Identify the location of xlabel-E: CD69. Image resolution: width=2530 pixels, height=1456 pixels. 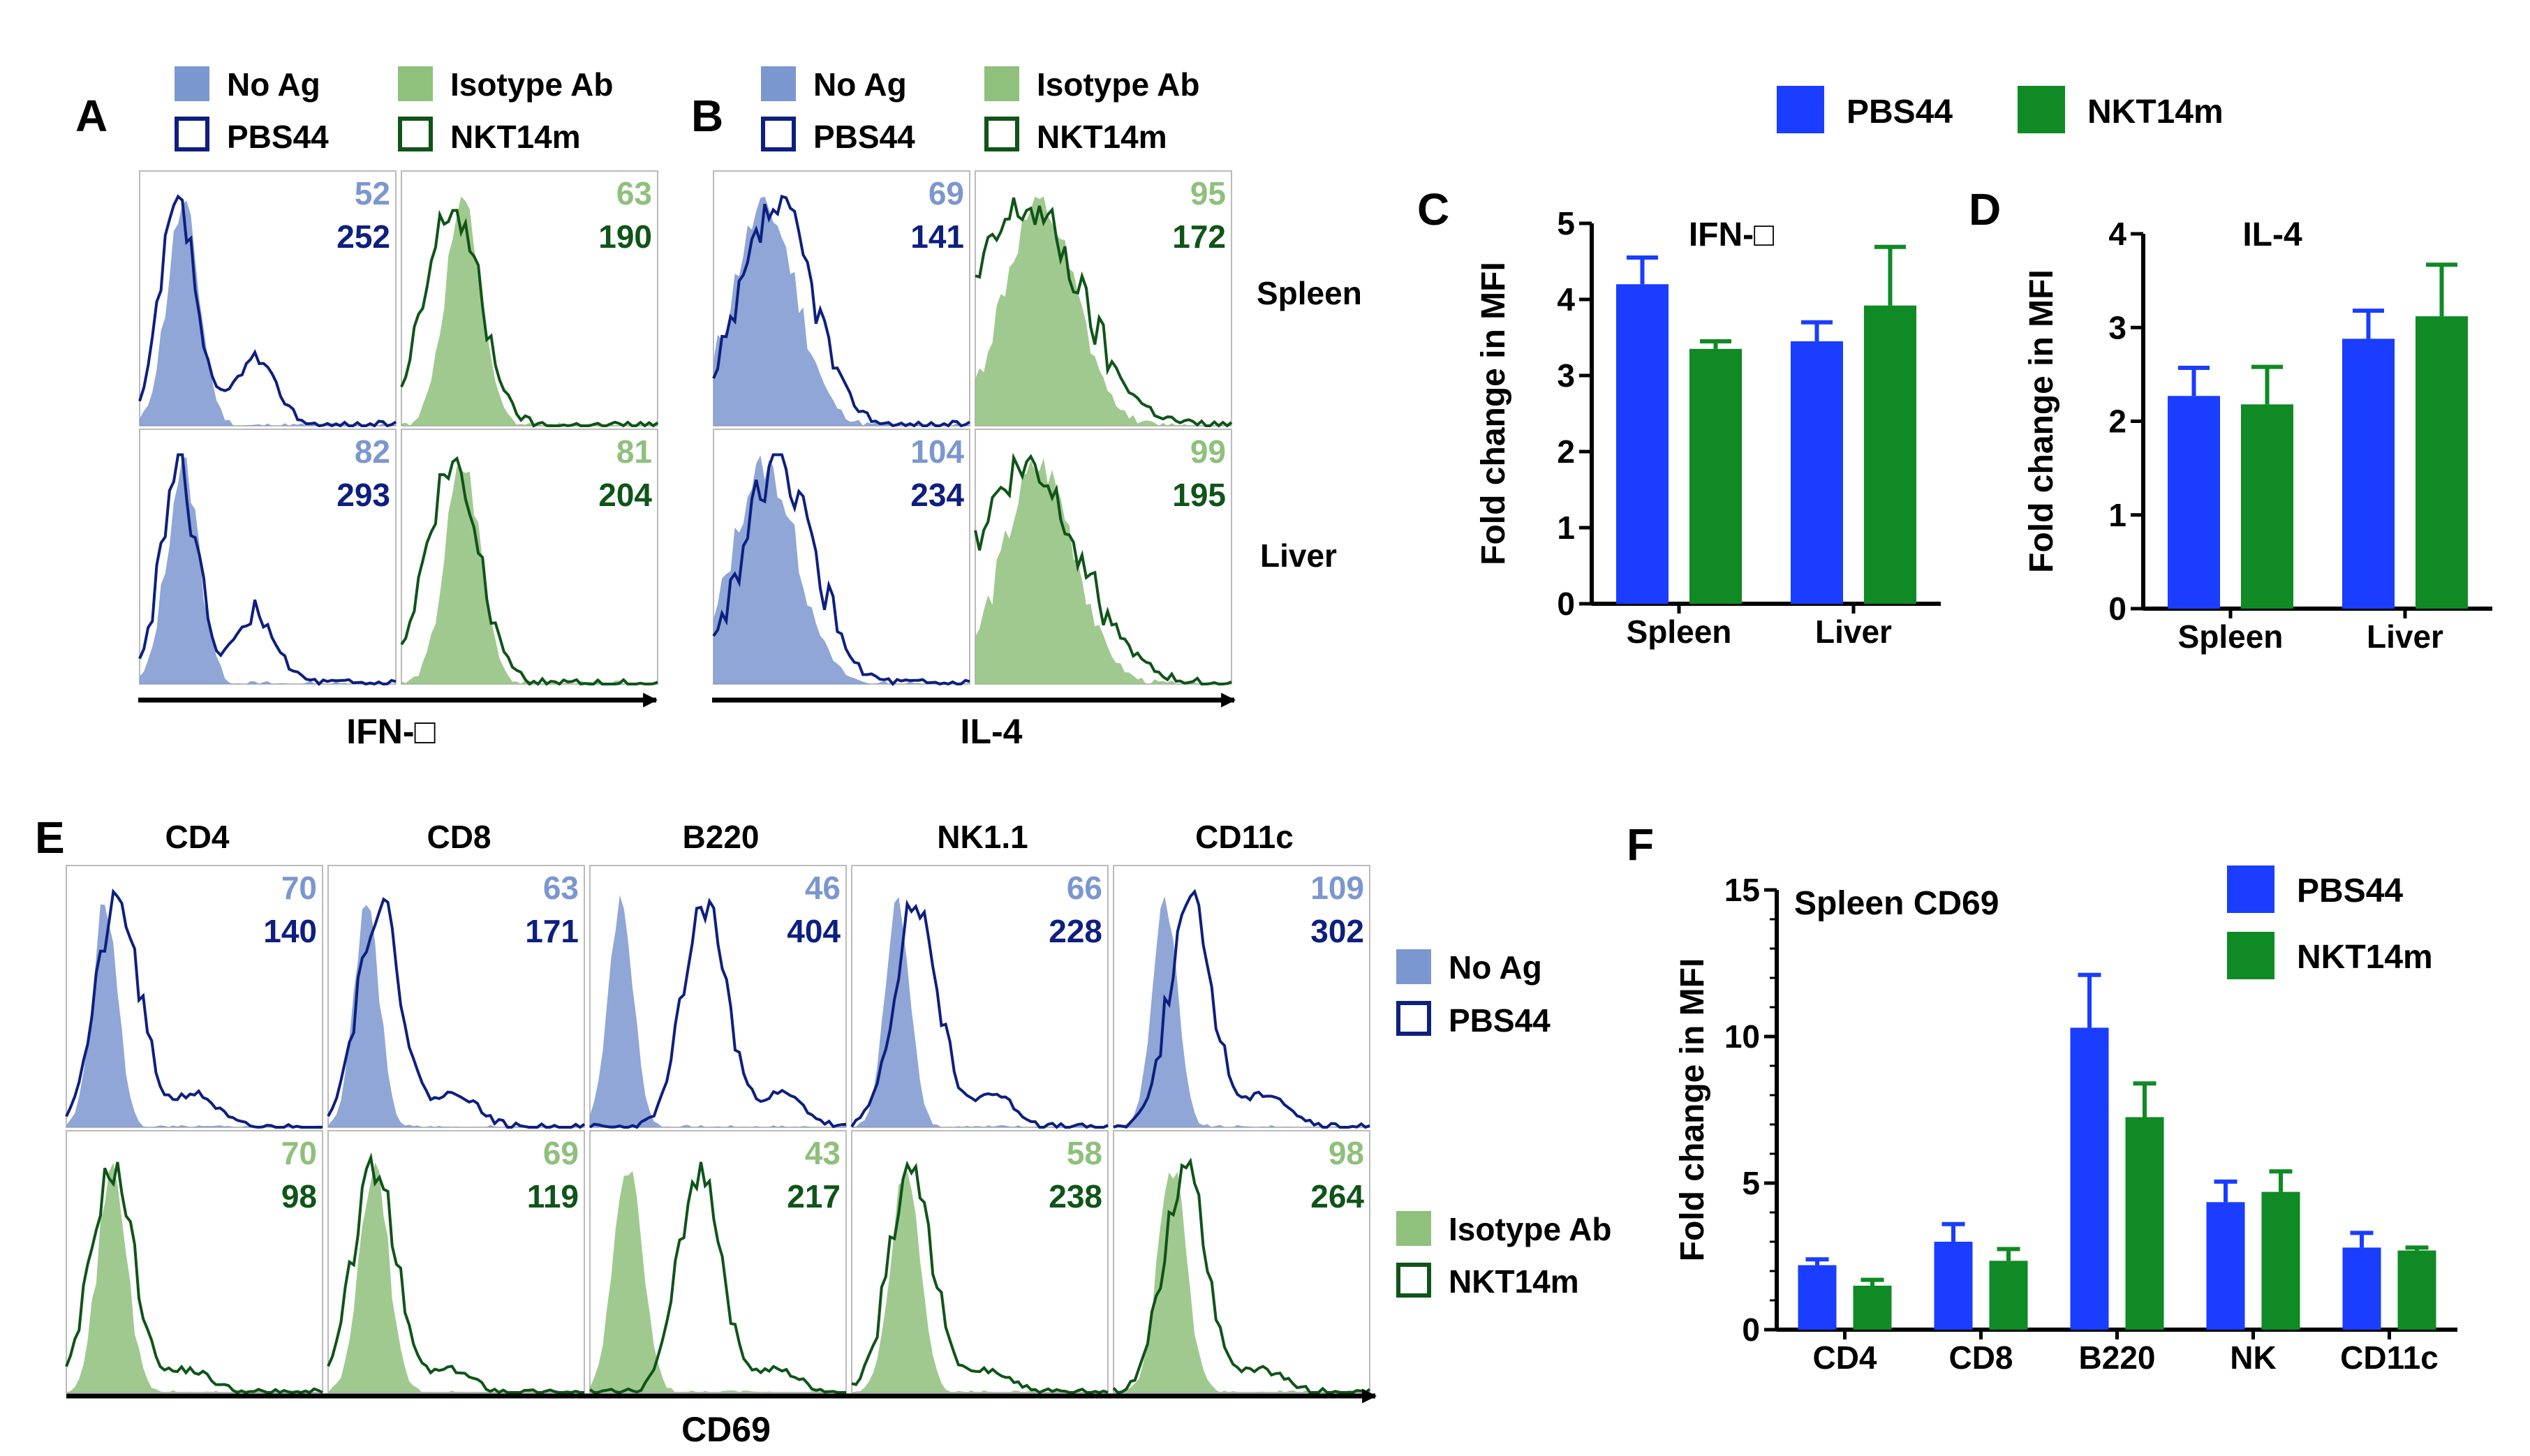
(726, 1429).